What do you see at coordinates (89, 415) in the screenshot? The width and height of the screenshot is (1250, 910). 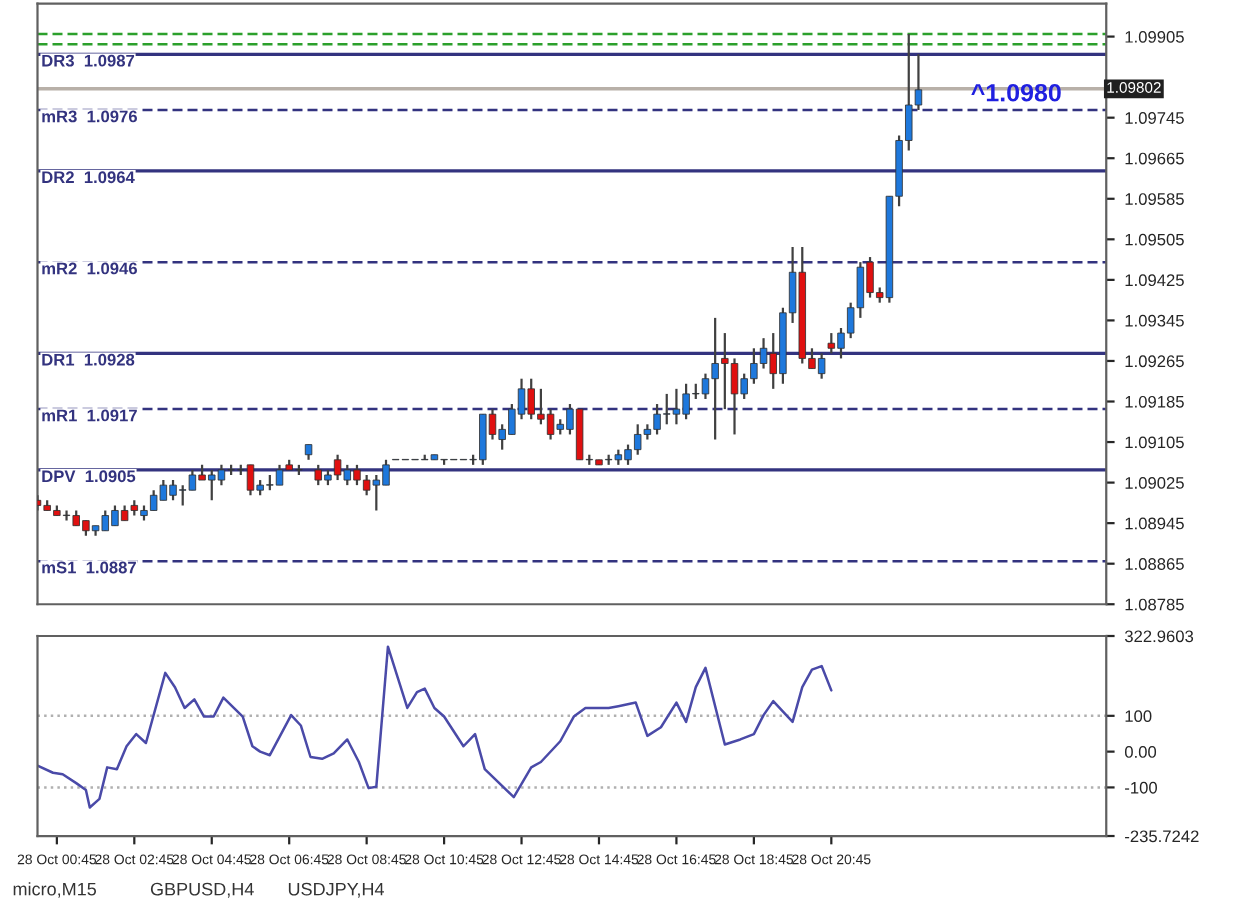 I see `ref-line-label: mR1 1.0917` at bounding box center [89, 415].